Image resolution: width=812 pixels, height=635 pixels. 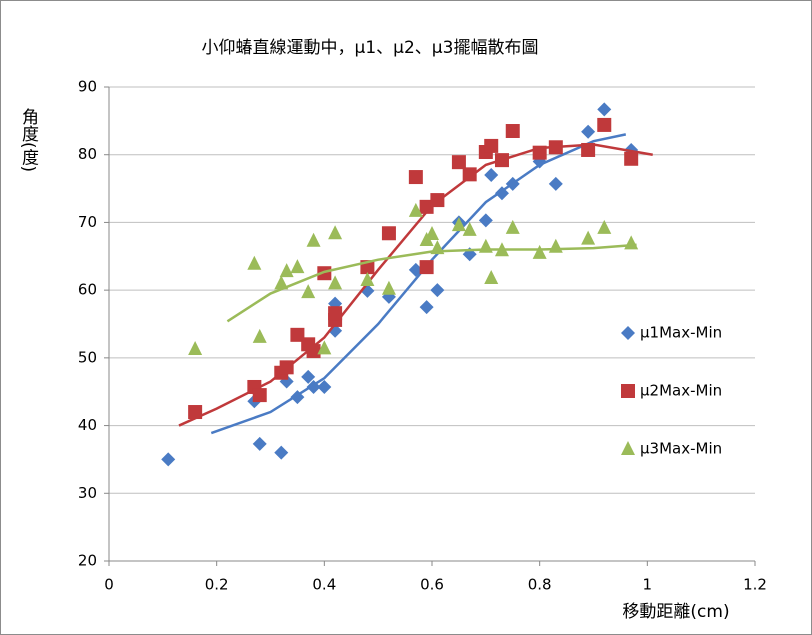 I want to click on y-tick-label: 30, so click(x=87, y=493).